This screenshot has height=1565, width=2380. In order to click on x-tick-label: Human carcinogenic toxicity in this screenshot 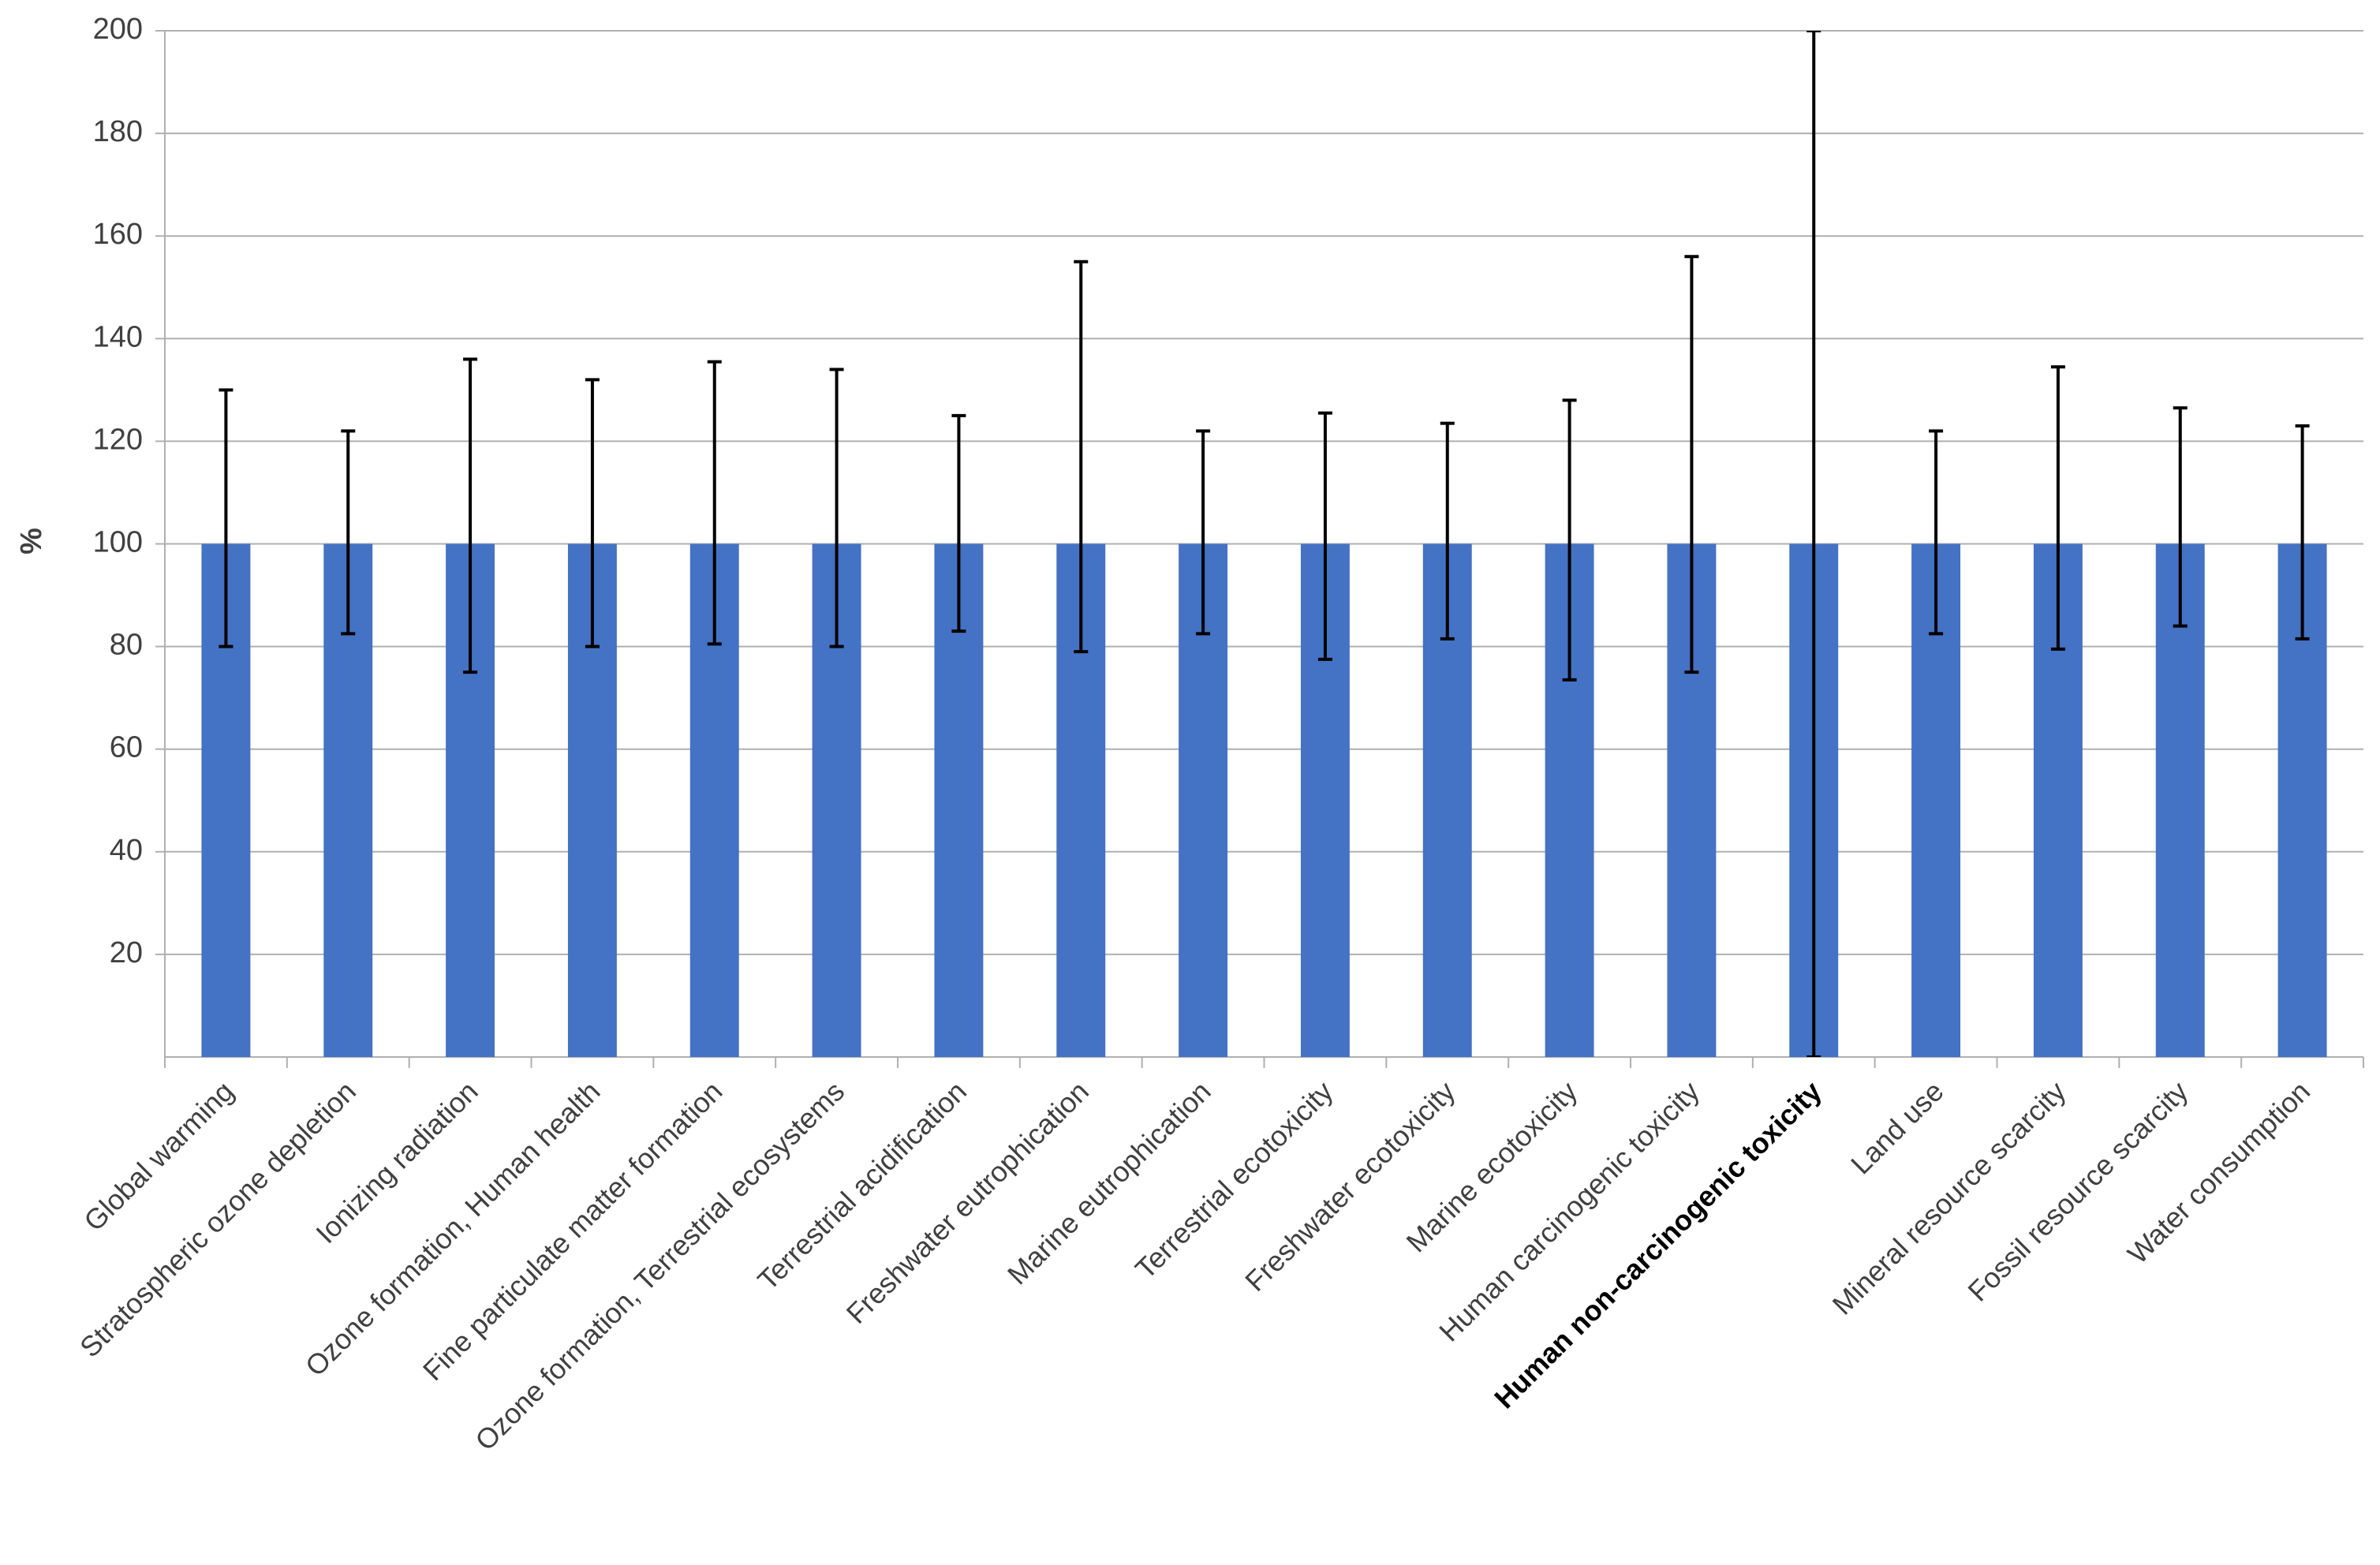, I will do `click(1569, 1211)`.